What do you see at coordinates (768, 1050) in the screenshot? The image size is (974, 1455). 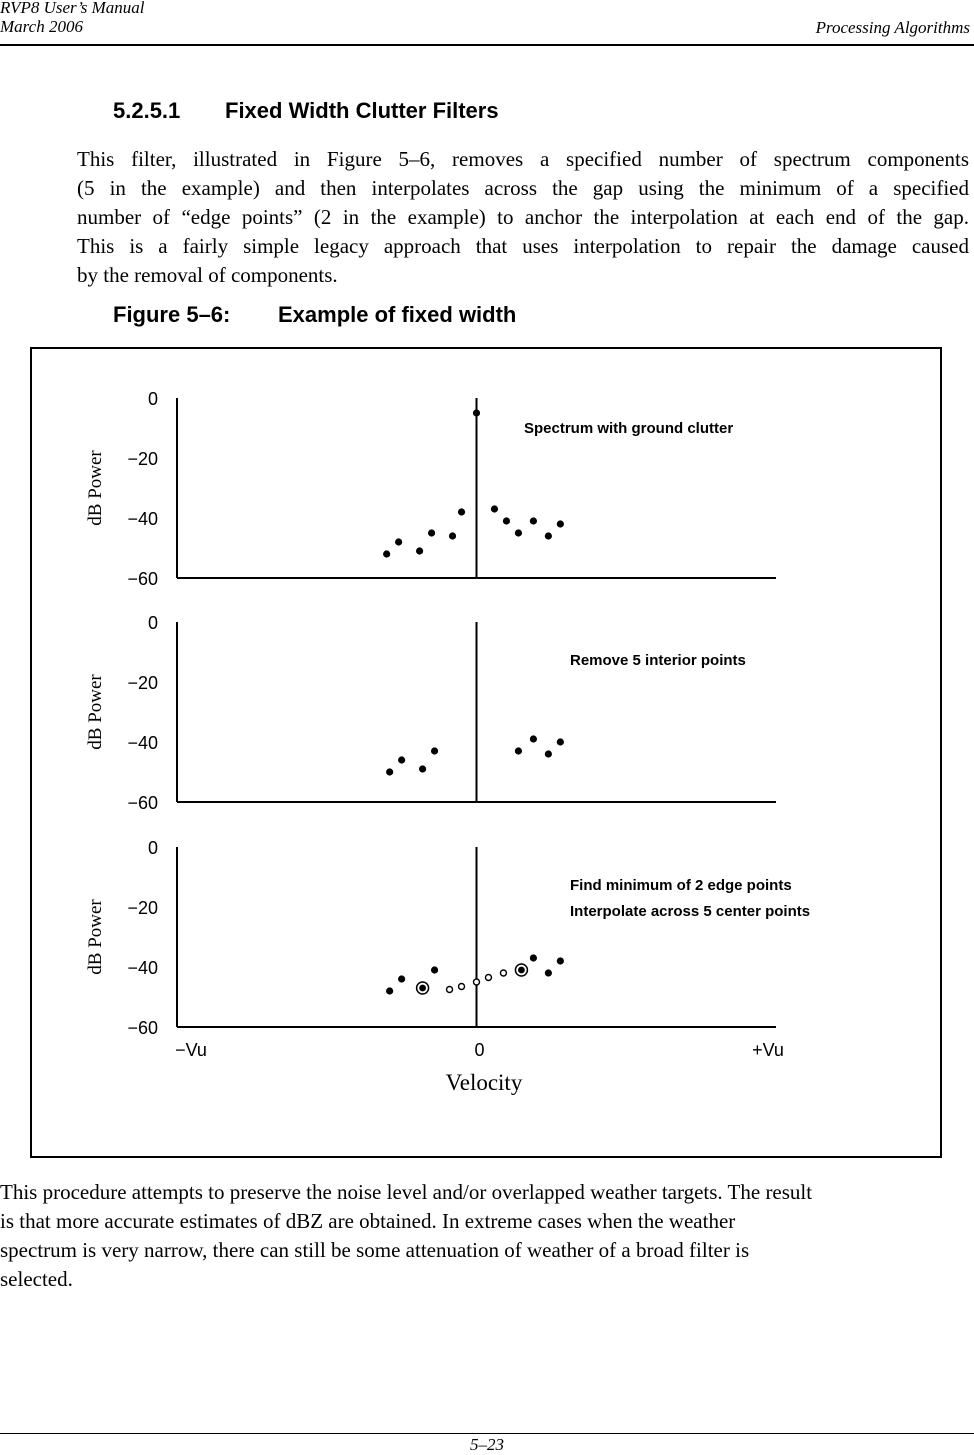 I see `x-tick-label: +Vu` at bounding box center [768, 1050].